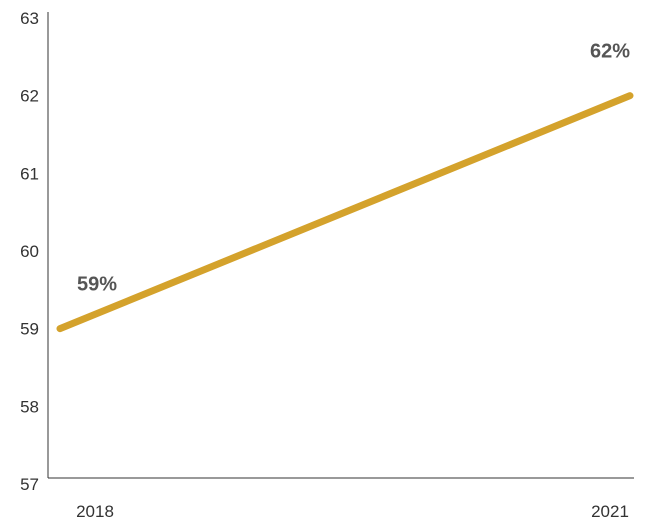 Image resolution: width=646 pixels, height=523 pixels. Describe the element at coordinates (29, 329) in the screenshot. I see `y-tick-label: 59` at that location.